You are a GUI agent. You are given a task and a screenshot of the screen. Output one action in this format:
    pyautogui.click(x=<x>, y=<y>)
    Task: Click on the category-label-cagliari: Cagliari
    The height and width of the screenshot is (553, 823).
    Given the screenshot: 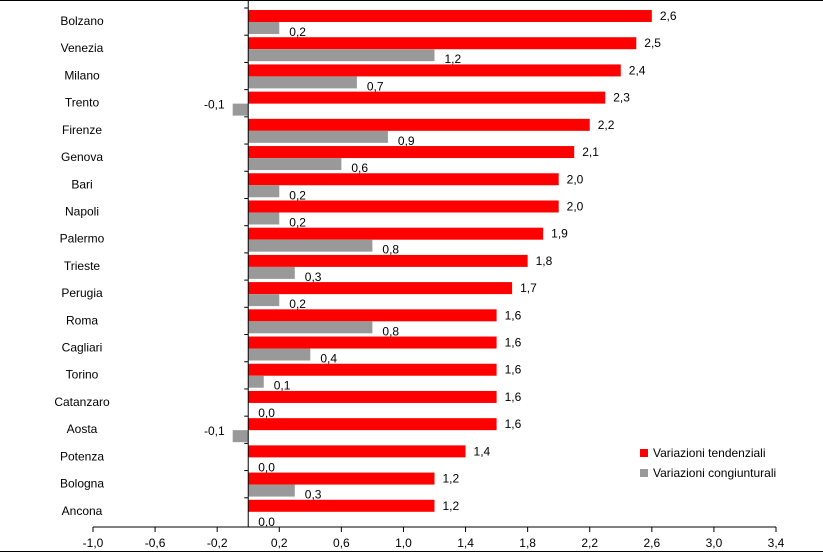 What is the action you would take?
    pyautogui.click(x=82, y=348)
    